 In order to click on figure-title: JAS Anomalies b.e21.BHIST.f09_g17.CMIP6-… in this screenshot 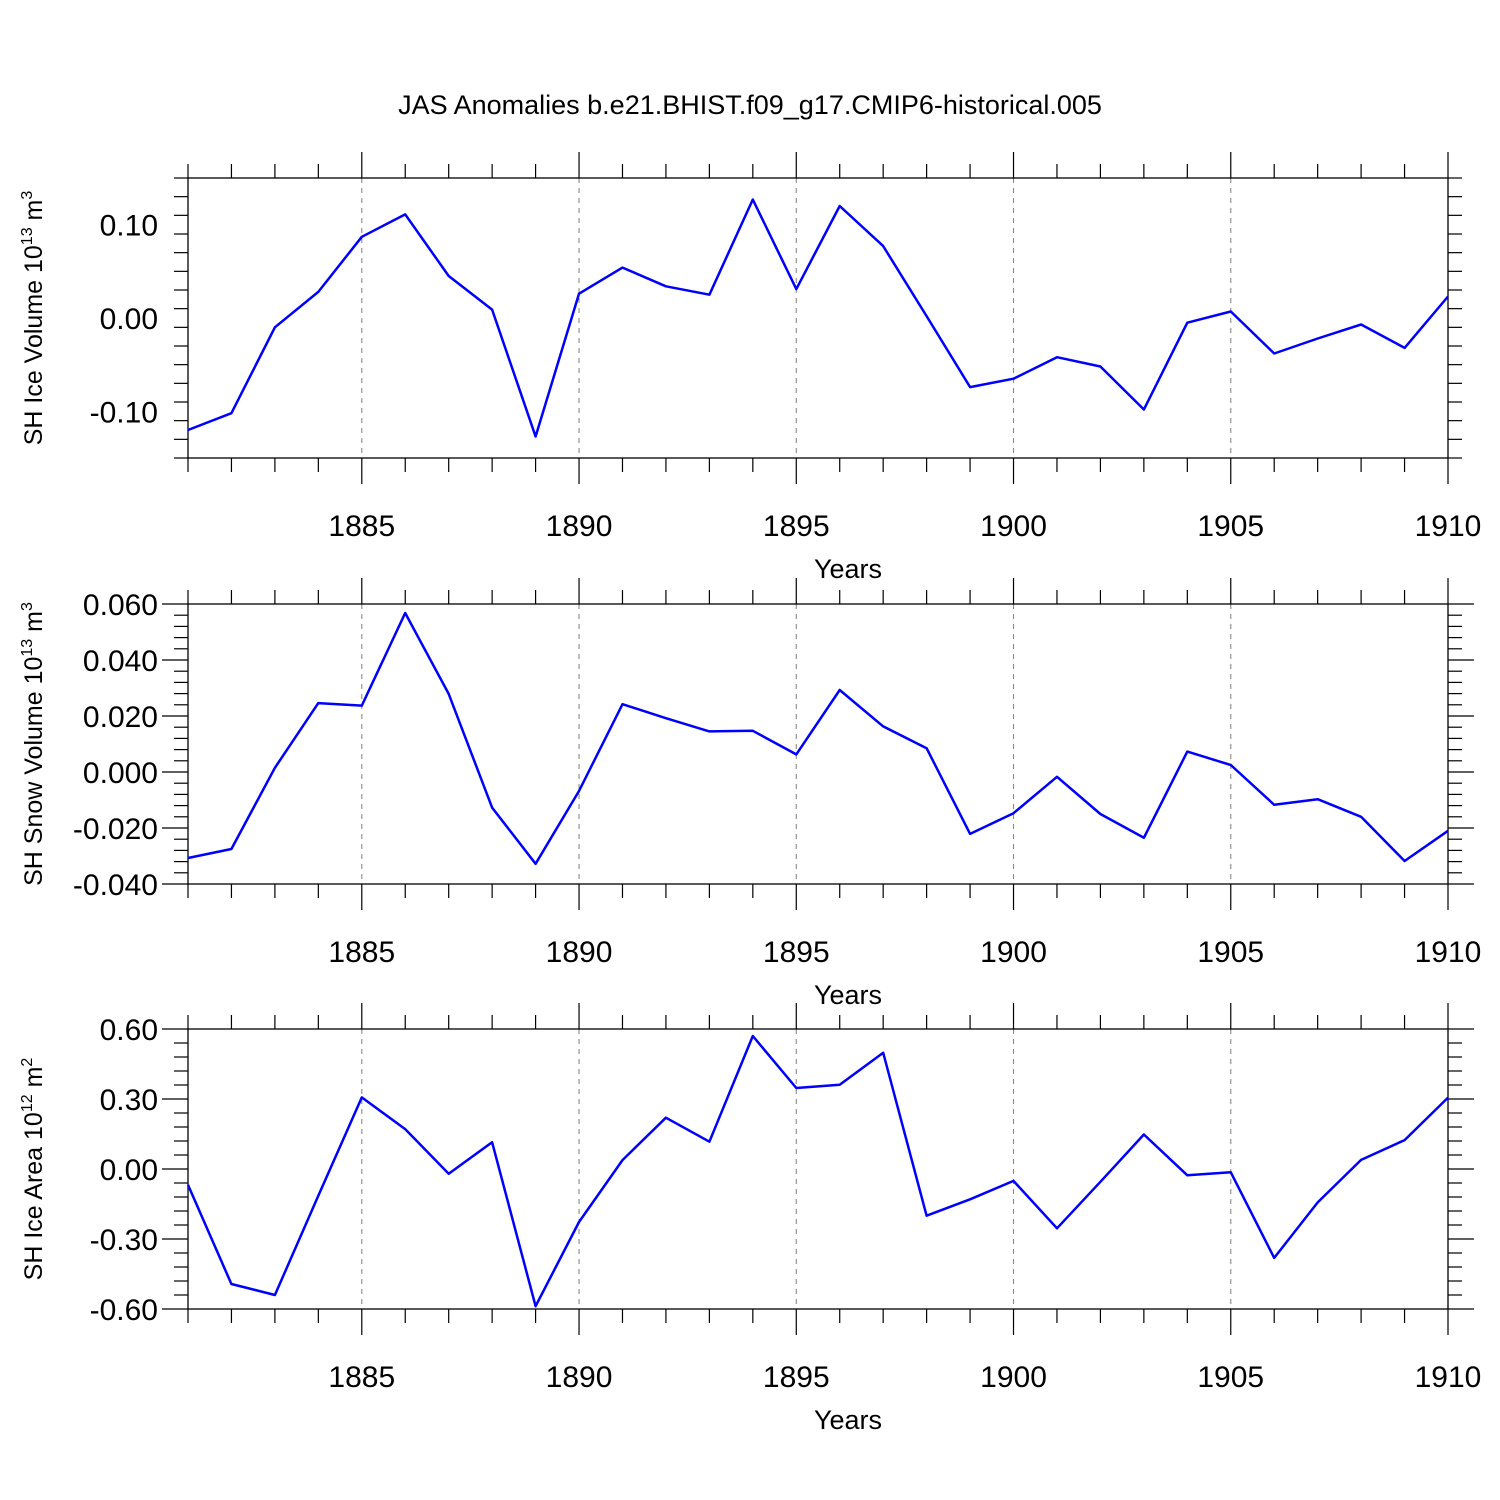, I will do `click(750, 105)`.